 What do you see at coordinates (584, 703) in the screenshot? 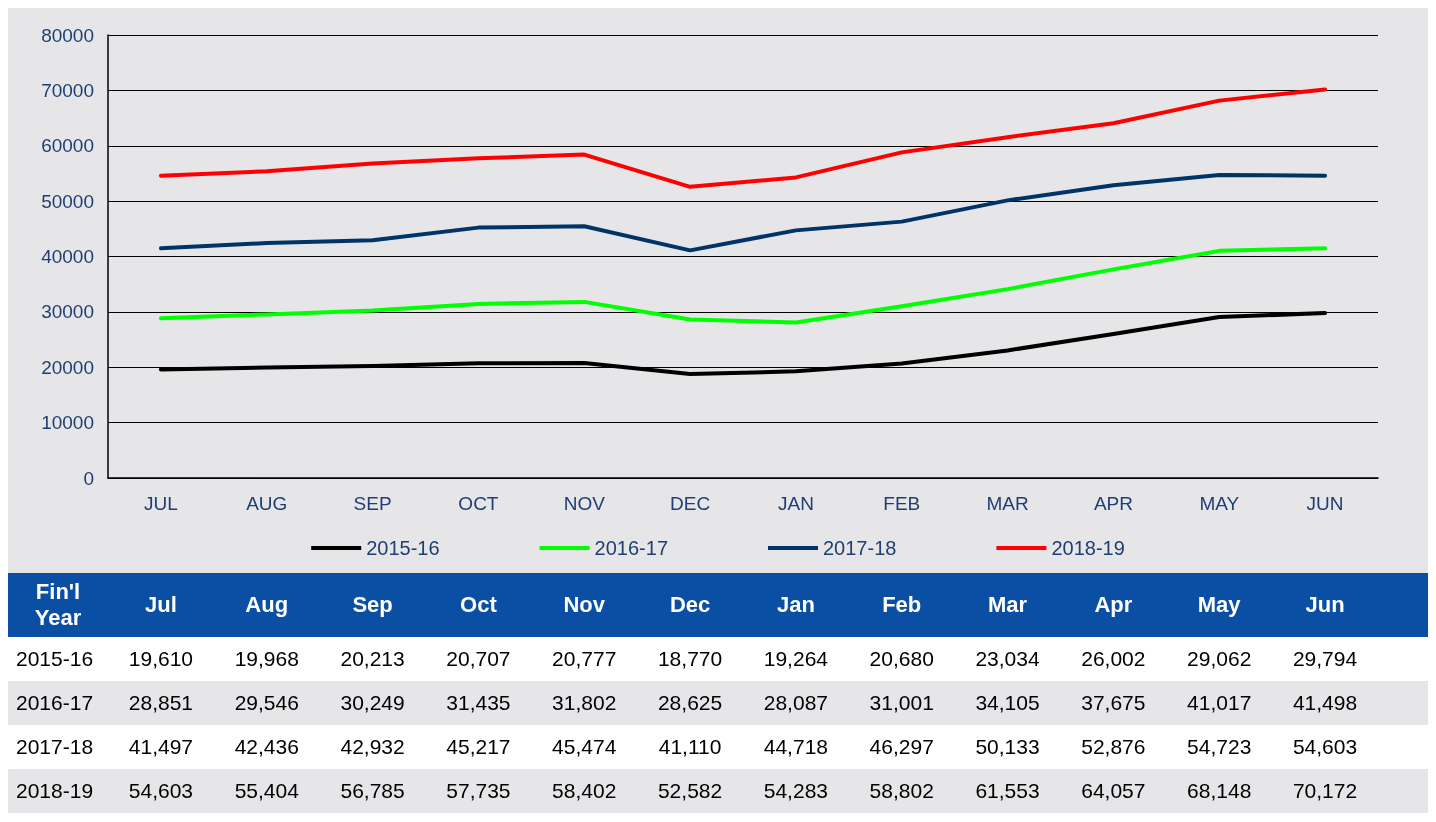
I see `data-label: 31,802` at bounding box center [584, 703].